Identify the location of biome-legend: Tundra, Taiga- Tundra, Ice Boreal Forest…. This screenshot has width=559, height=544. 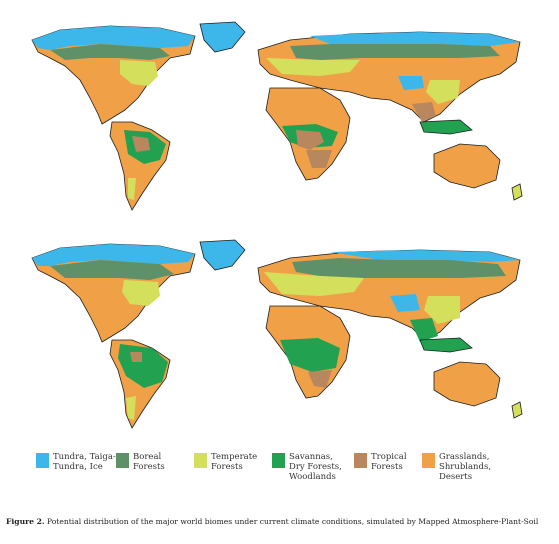
(286, 472).